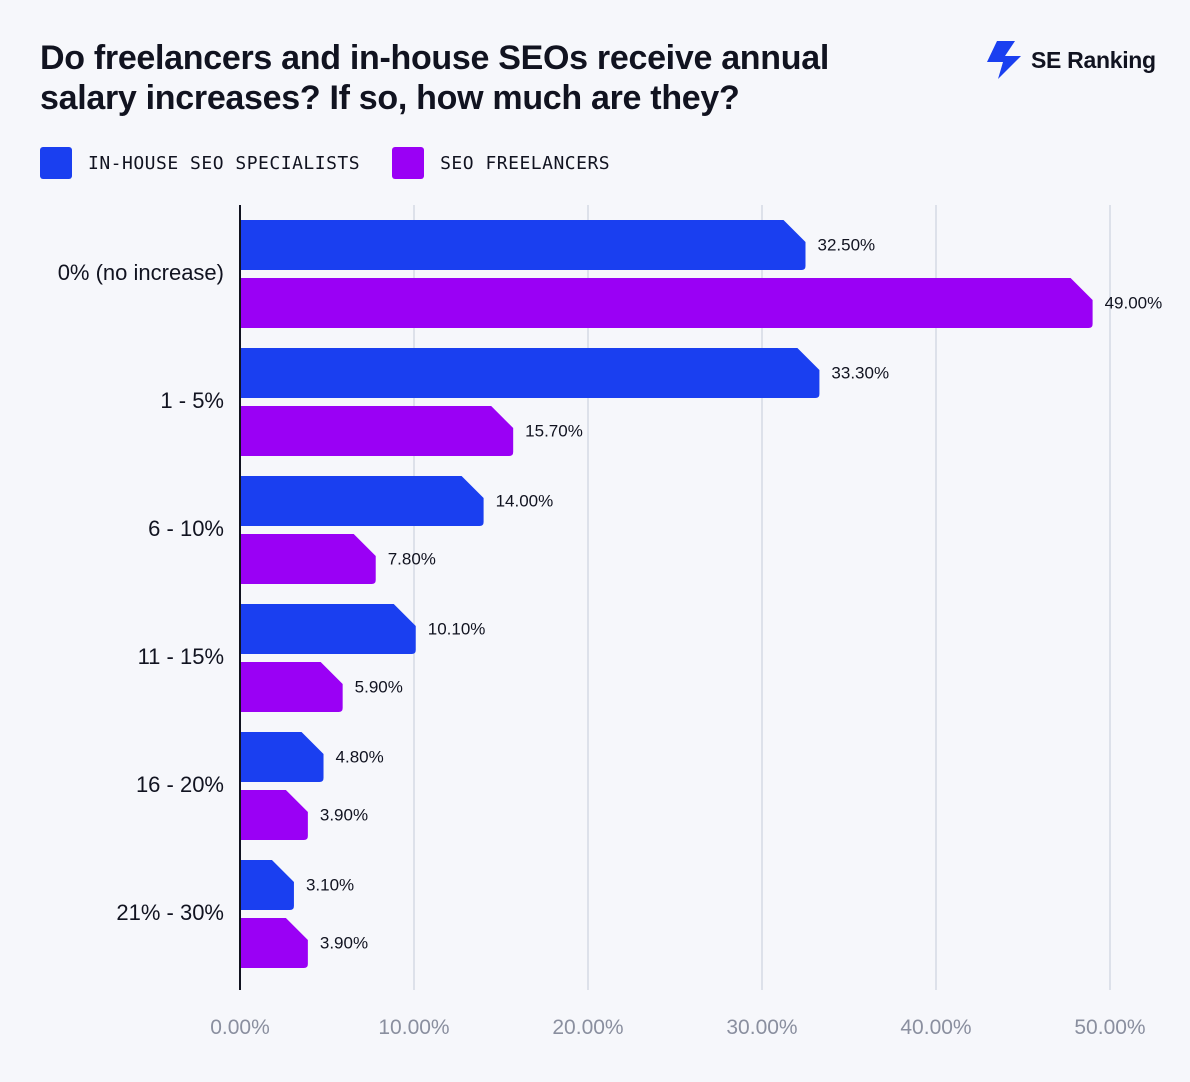 Image resolution: width=1190 pixels, height=1082 pixels. What do you see at coordinates (408, 163) in the screenshot?
I see `legend-swatch-freelancers` at bounding box center [408, 163].